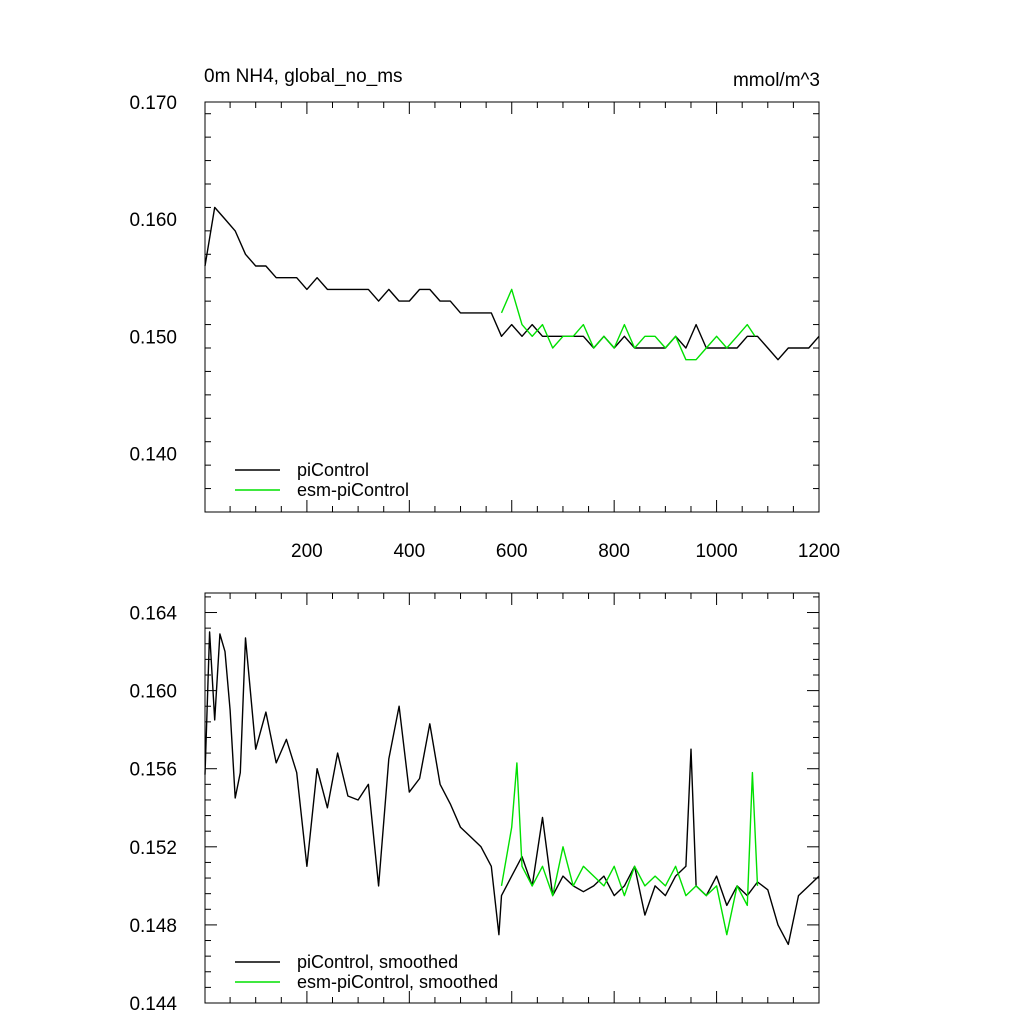 The height and width of the screenshot is (1024, 1024). I want to click on top-legend: piControl esm-piControl, so click(322, 480).